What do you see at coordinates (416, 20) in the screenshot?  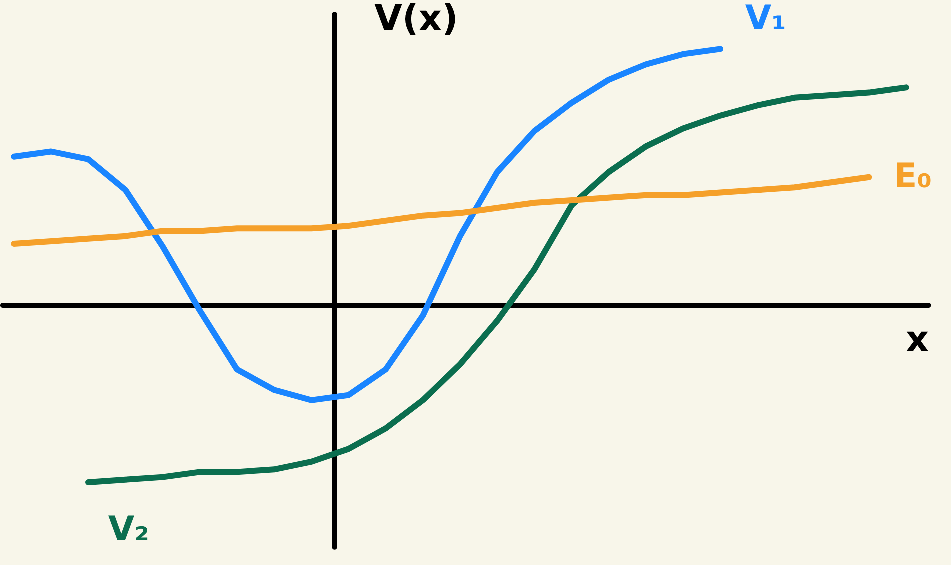 I see `y-axis-title: V(x)` at bounding box center [416, 20].